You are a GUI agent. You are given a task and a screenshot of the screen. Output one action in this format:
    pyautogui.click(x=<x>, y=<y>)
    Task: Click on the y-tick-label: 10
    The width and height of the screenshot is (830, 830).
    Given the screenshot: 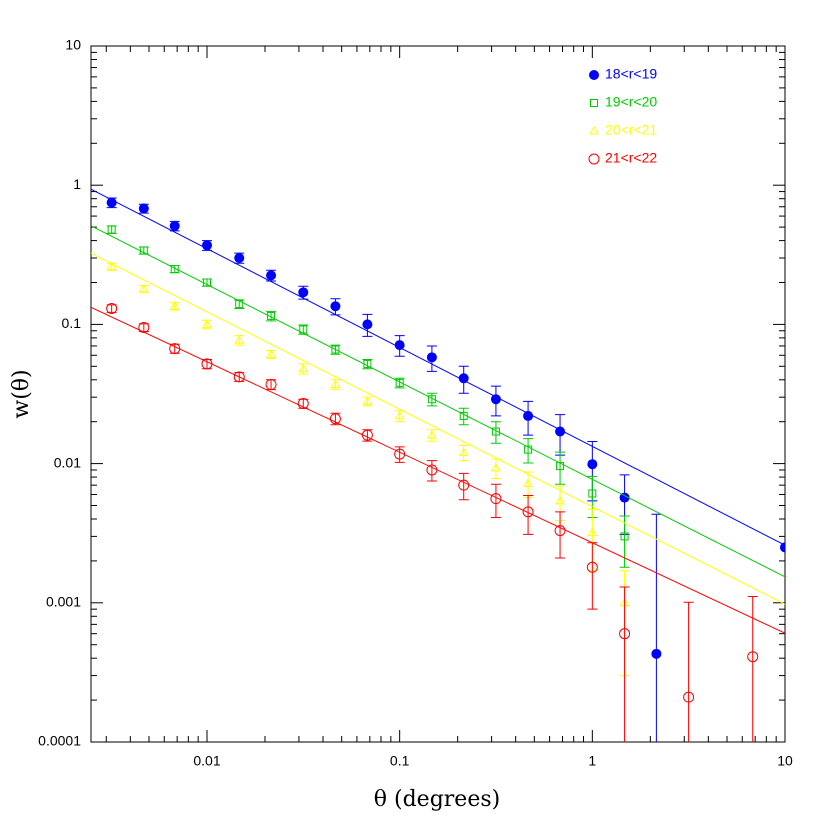 What is the action you would take?
    pyautogui.click(x=73, y=45)
    